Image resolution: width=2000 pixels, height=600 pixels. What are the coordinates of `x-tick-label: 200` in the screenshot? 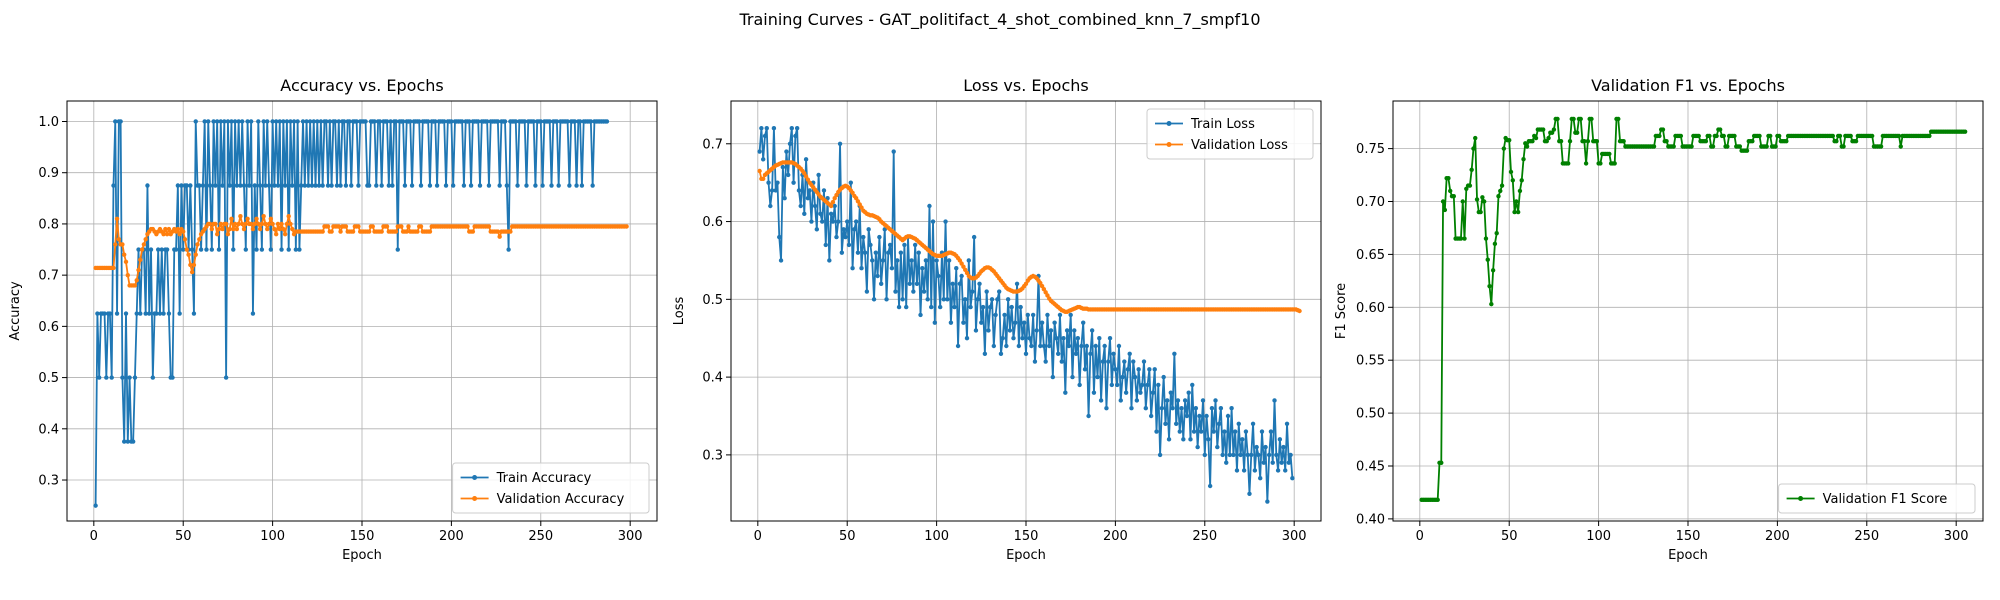 It's located at (1777, 536).